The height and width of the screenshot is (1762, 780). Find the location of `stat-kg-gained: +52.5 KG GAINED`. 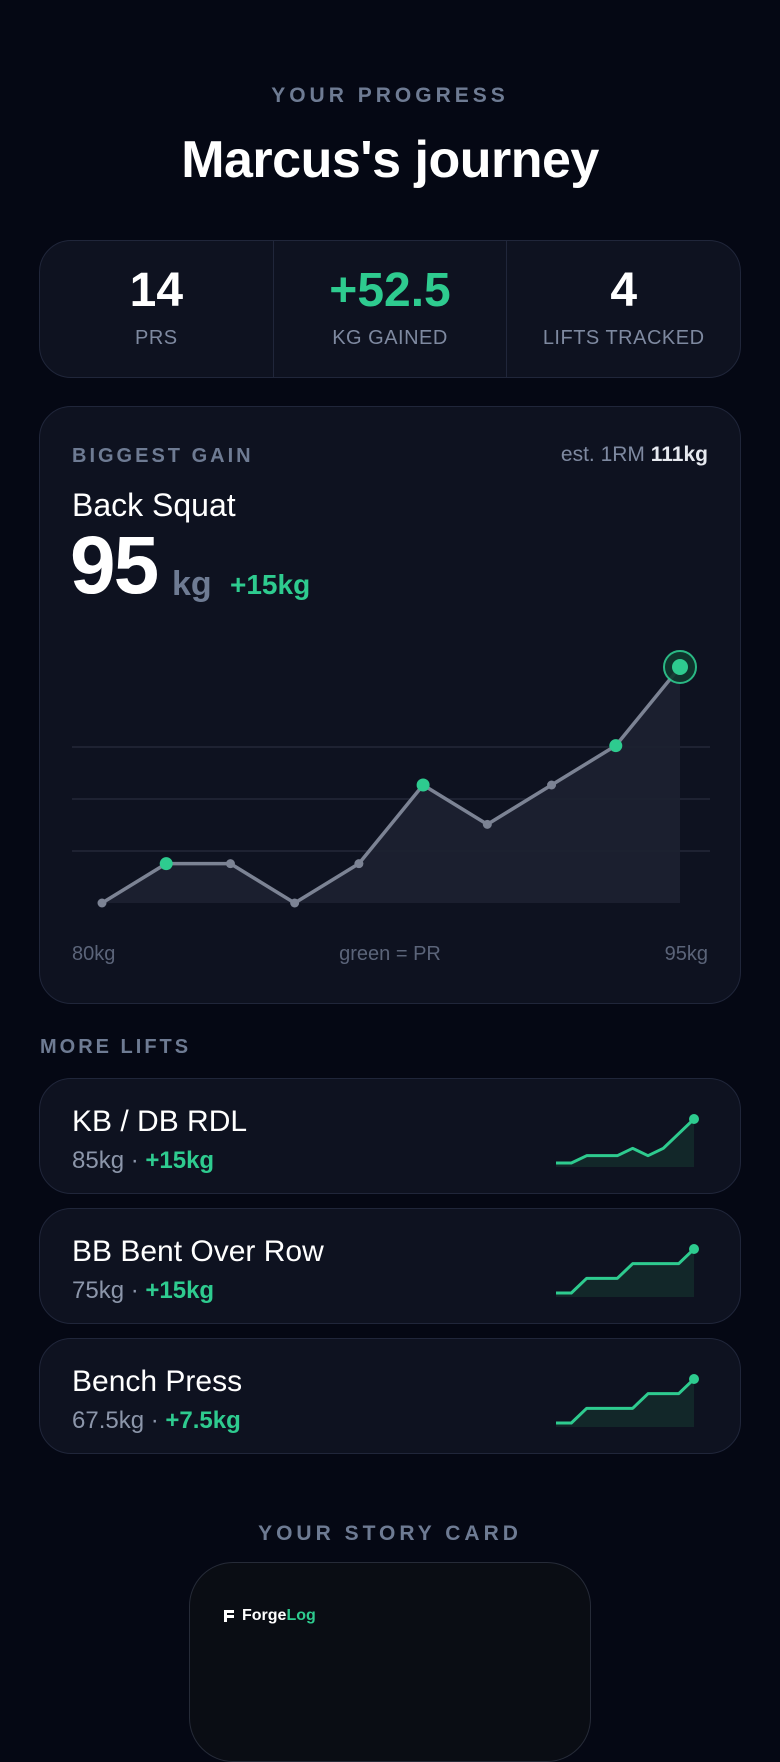

stat-kg-gained: +52.5 KG GAINED is located at coordinates (389, 309).